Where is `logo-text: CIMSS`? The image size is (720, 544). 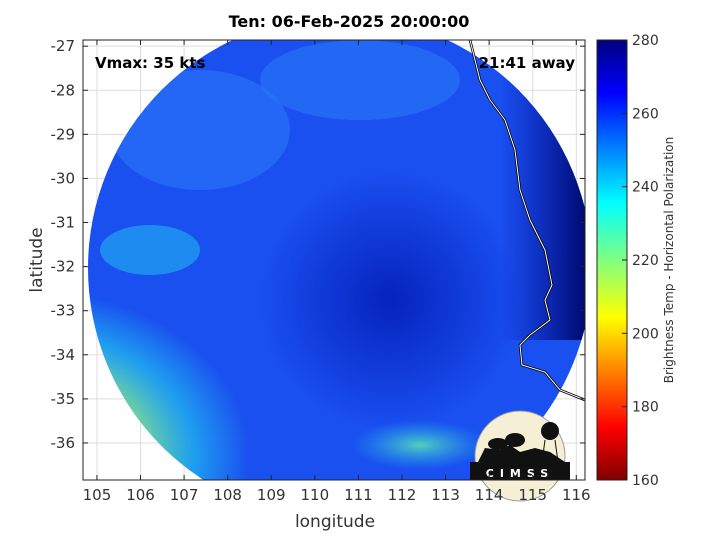
logo-text: CIMSS is located at coordinates (520, 473).